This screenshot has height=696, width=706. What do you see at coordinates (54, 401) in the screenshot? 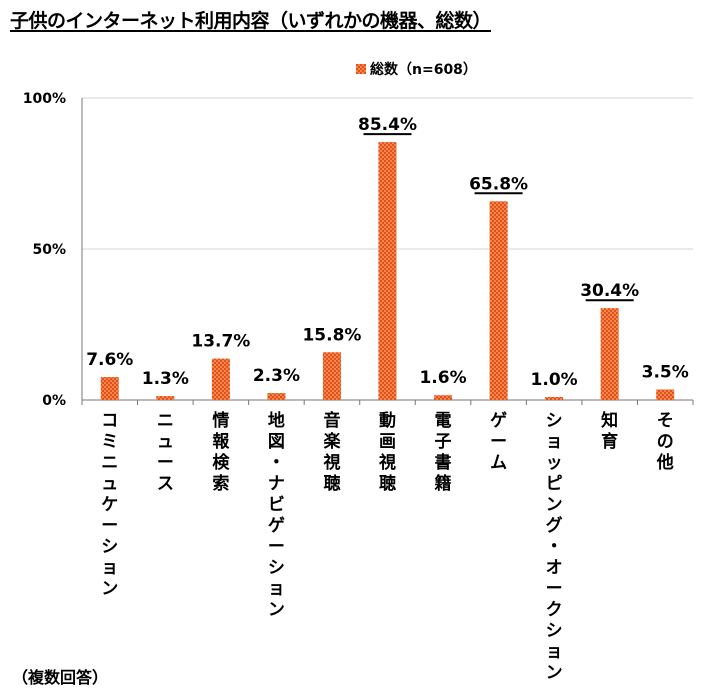
I see `y-tick-label: 0%` at bounding box center [54, 401].